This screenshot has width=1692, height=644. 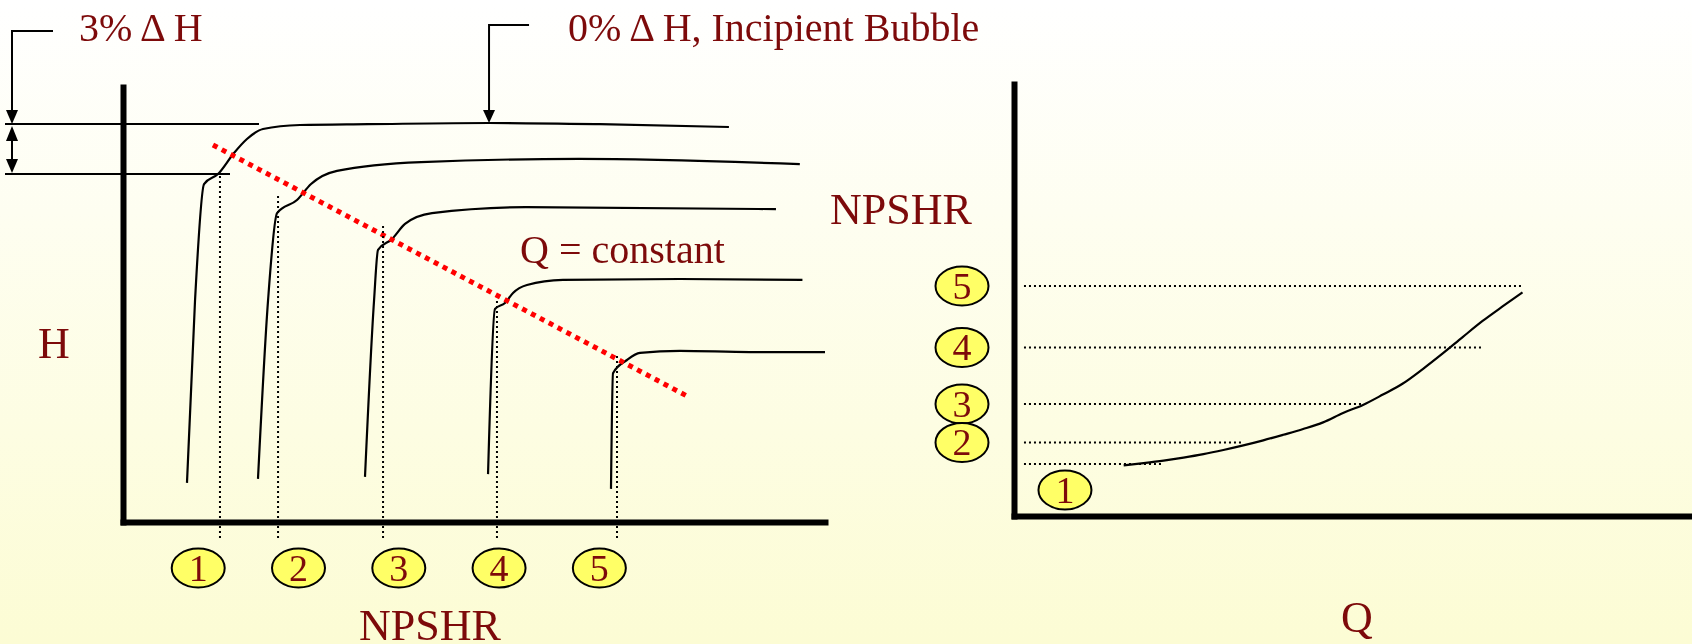 I want to click on x-tick-label: 1, so click(x=198, y=568).